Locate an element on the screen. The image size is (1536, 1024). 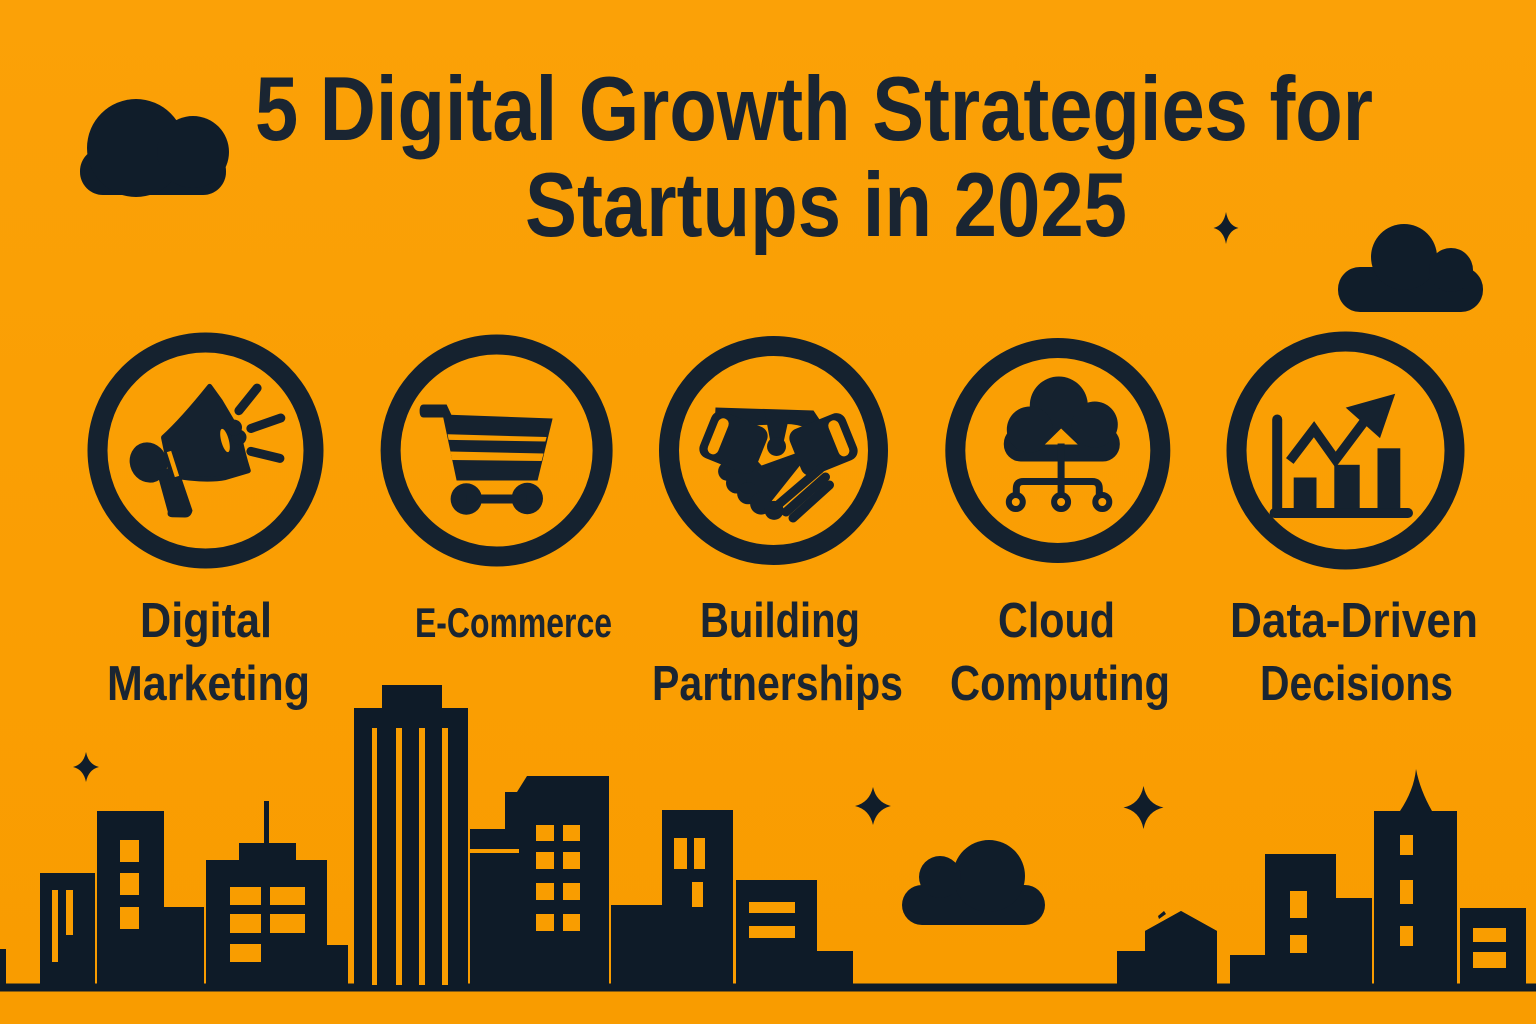
svg-text: Cloud is located at coordinates (1056, 621).